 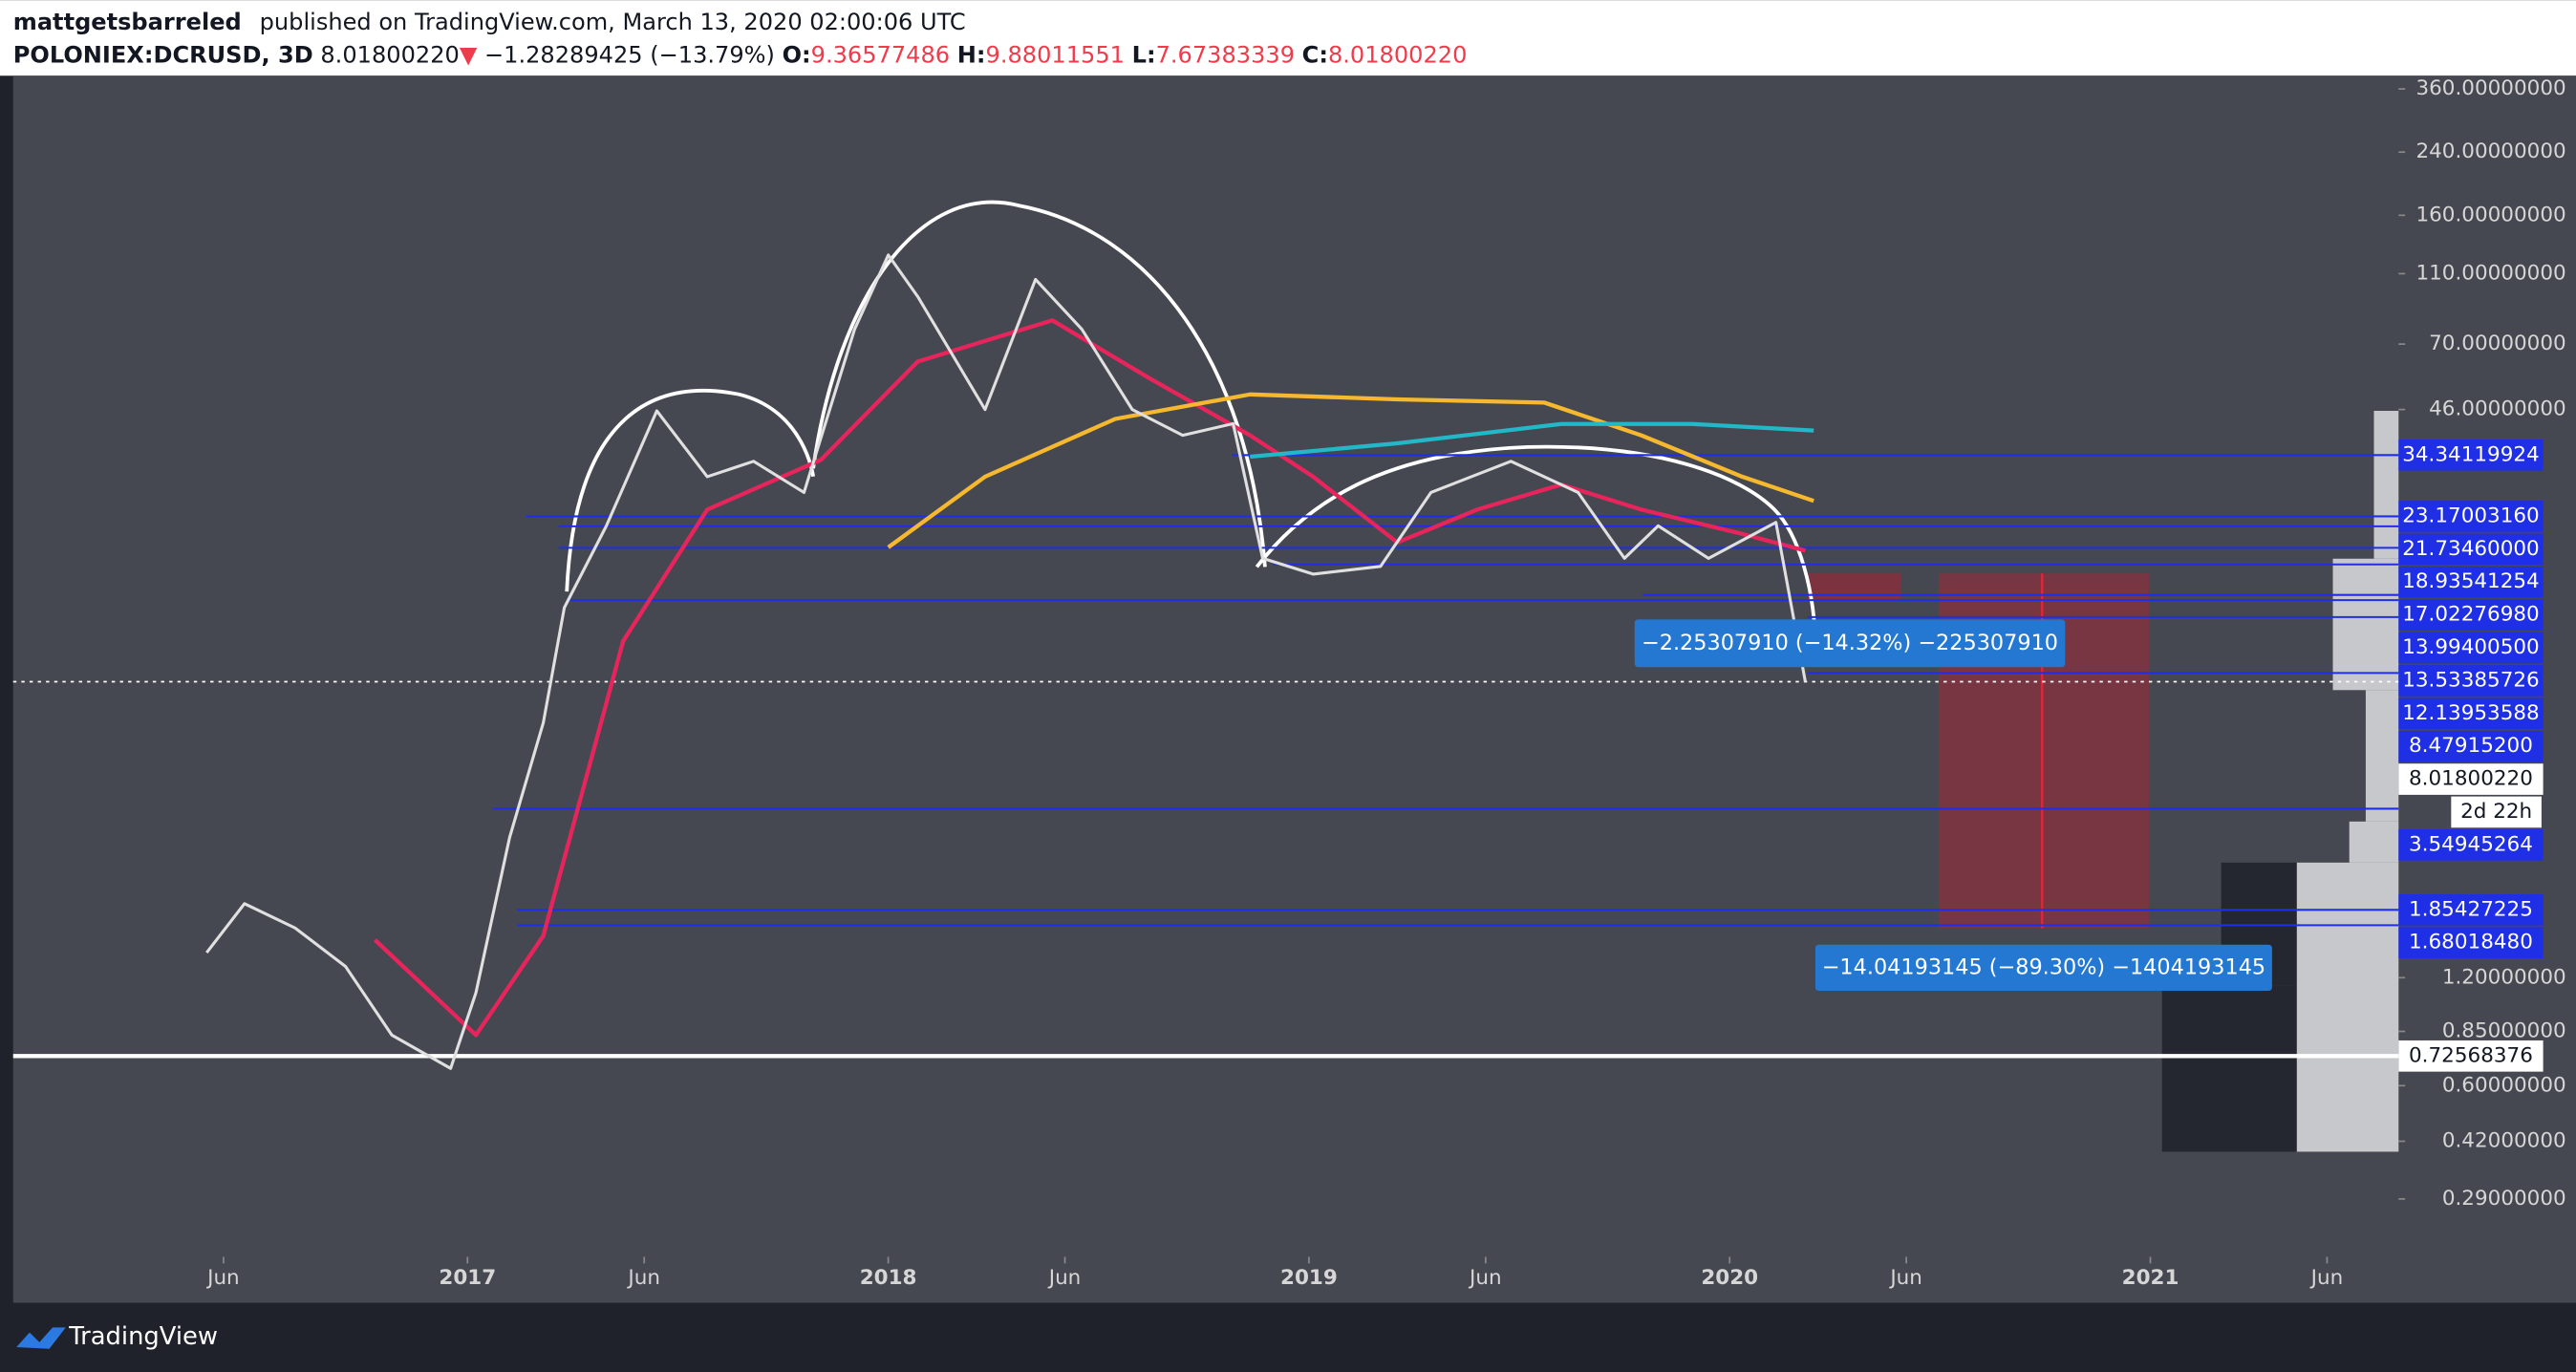 What do you see at coordinates (2150, 1278) in the screenshot?
I see `x-tick-label: 2021` at bounding box center [2150, 1278].